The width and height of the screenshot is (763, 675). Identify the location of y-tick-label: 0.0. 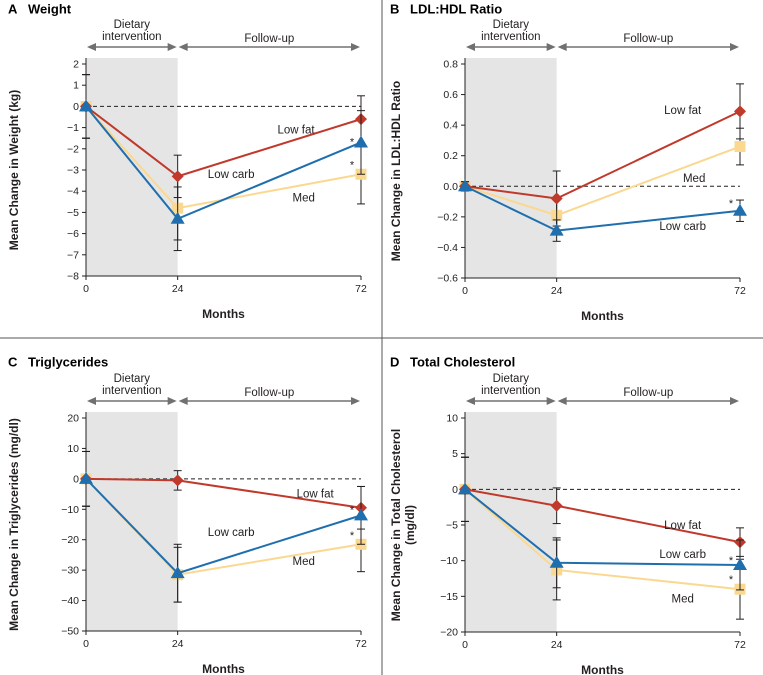
(450, 187).